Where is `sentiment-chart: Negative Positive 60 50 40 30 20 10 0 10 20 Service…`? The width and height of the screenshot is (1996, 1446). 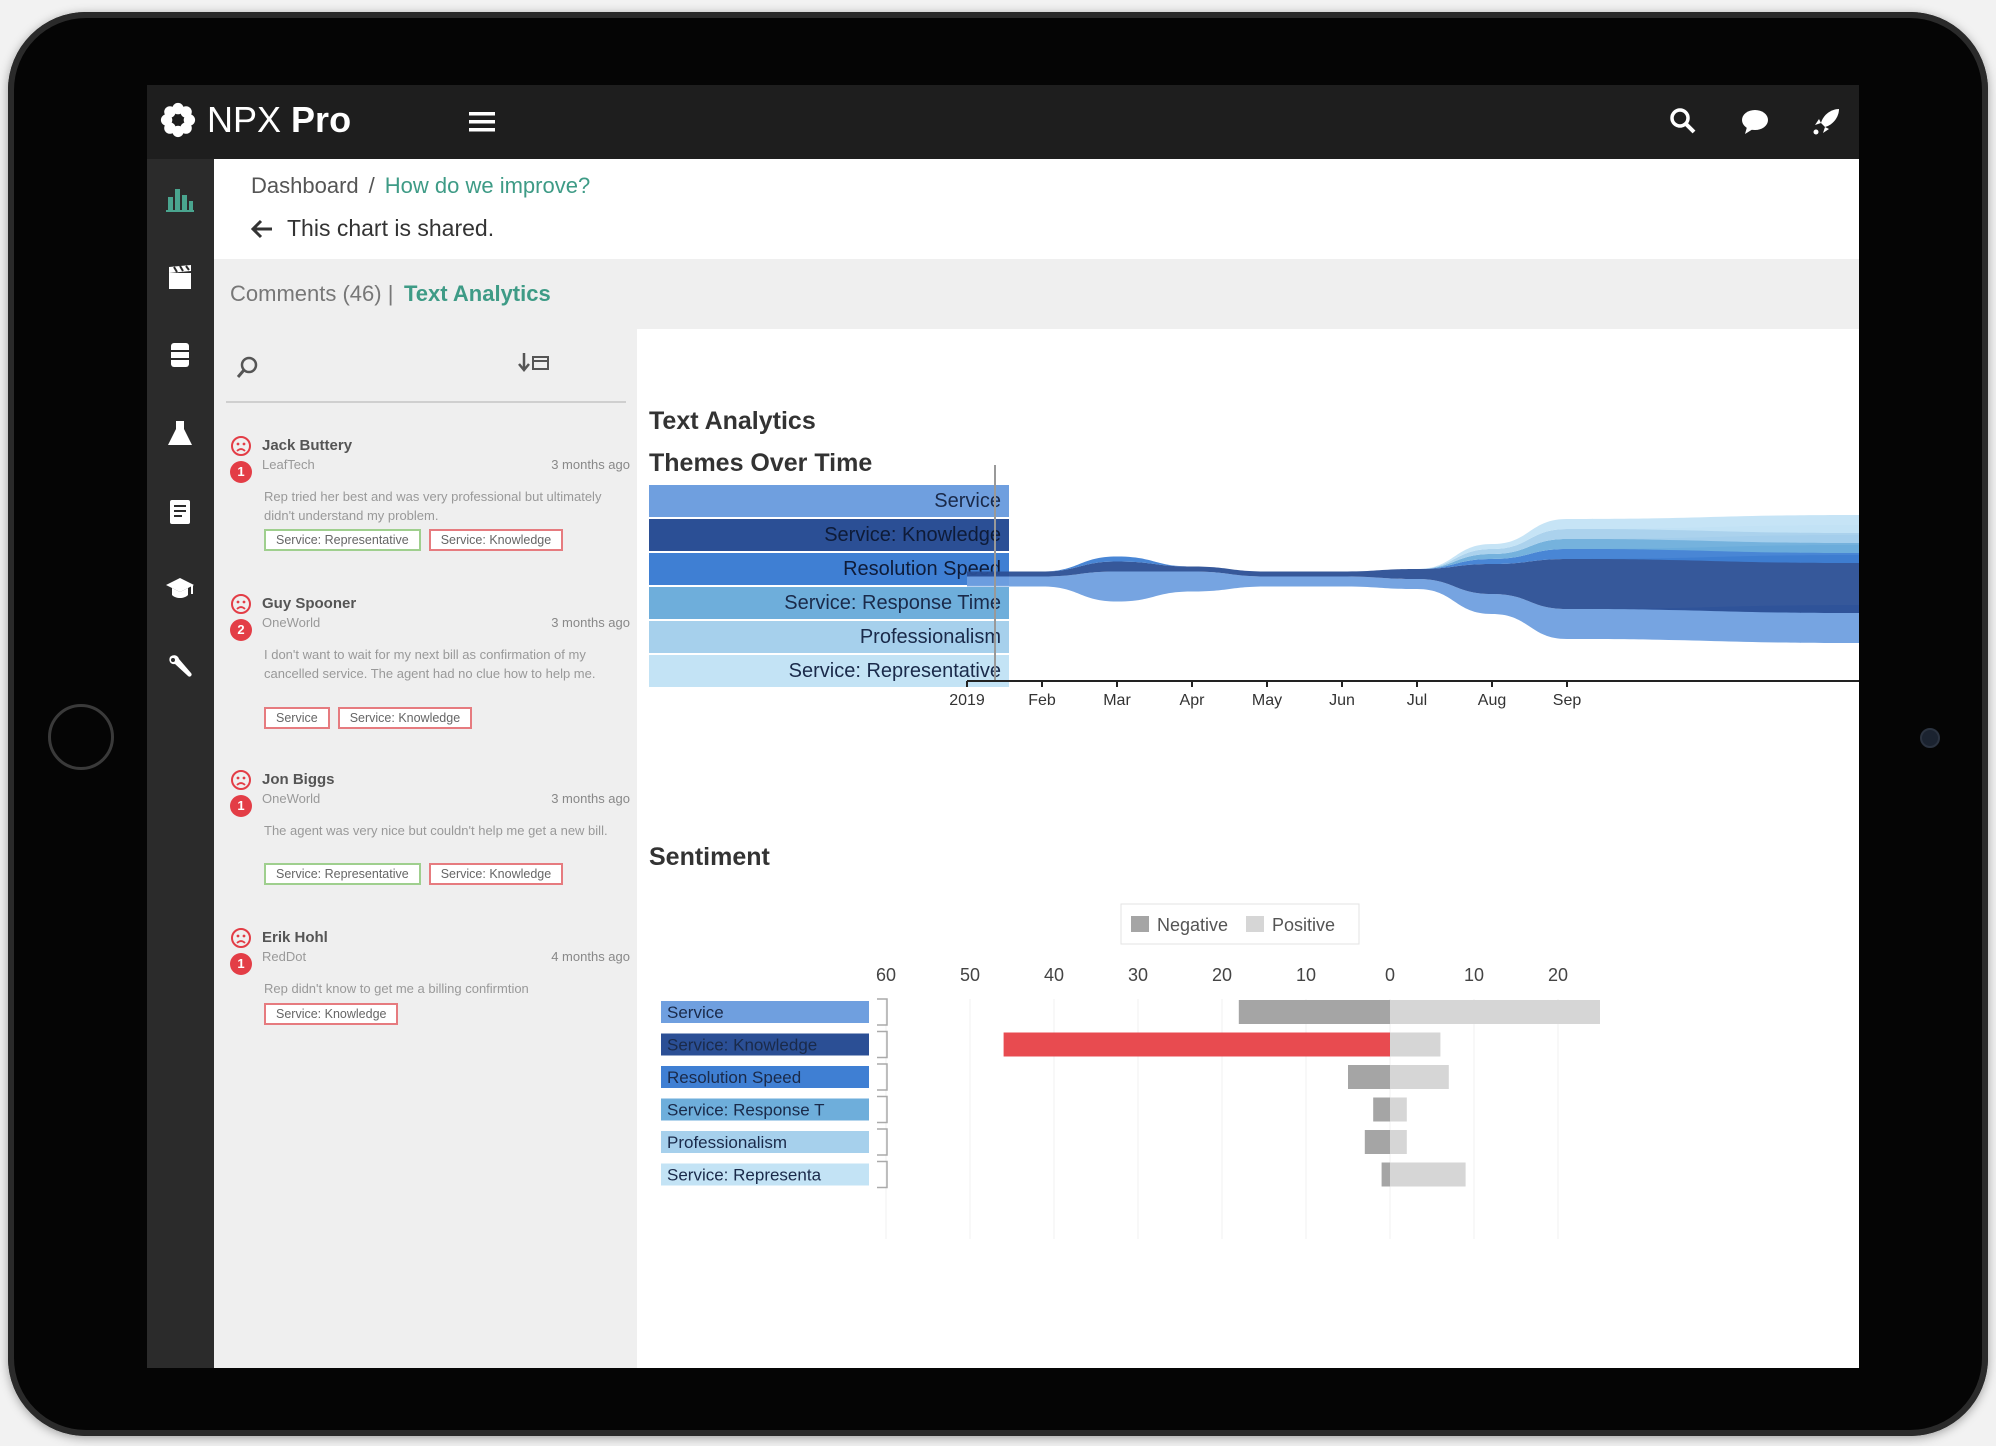 sentiment-chart: Negative Positive 60 50 40 30 20 10 0 10 20 Service… is located at coordinates (1130, 1071).